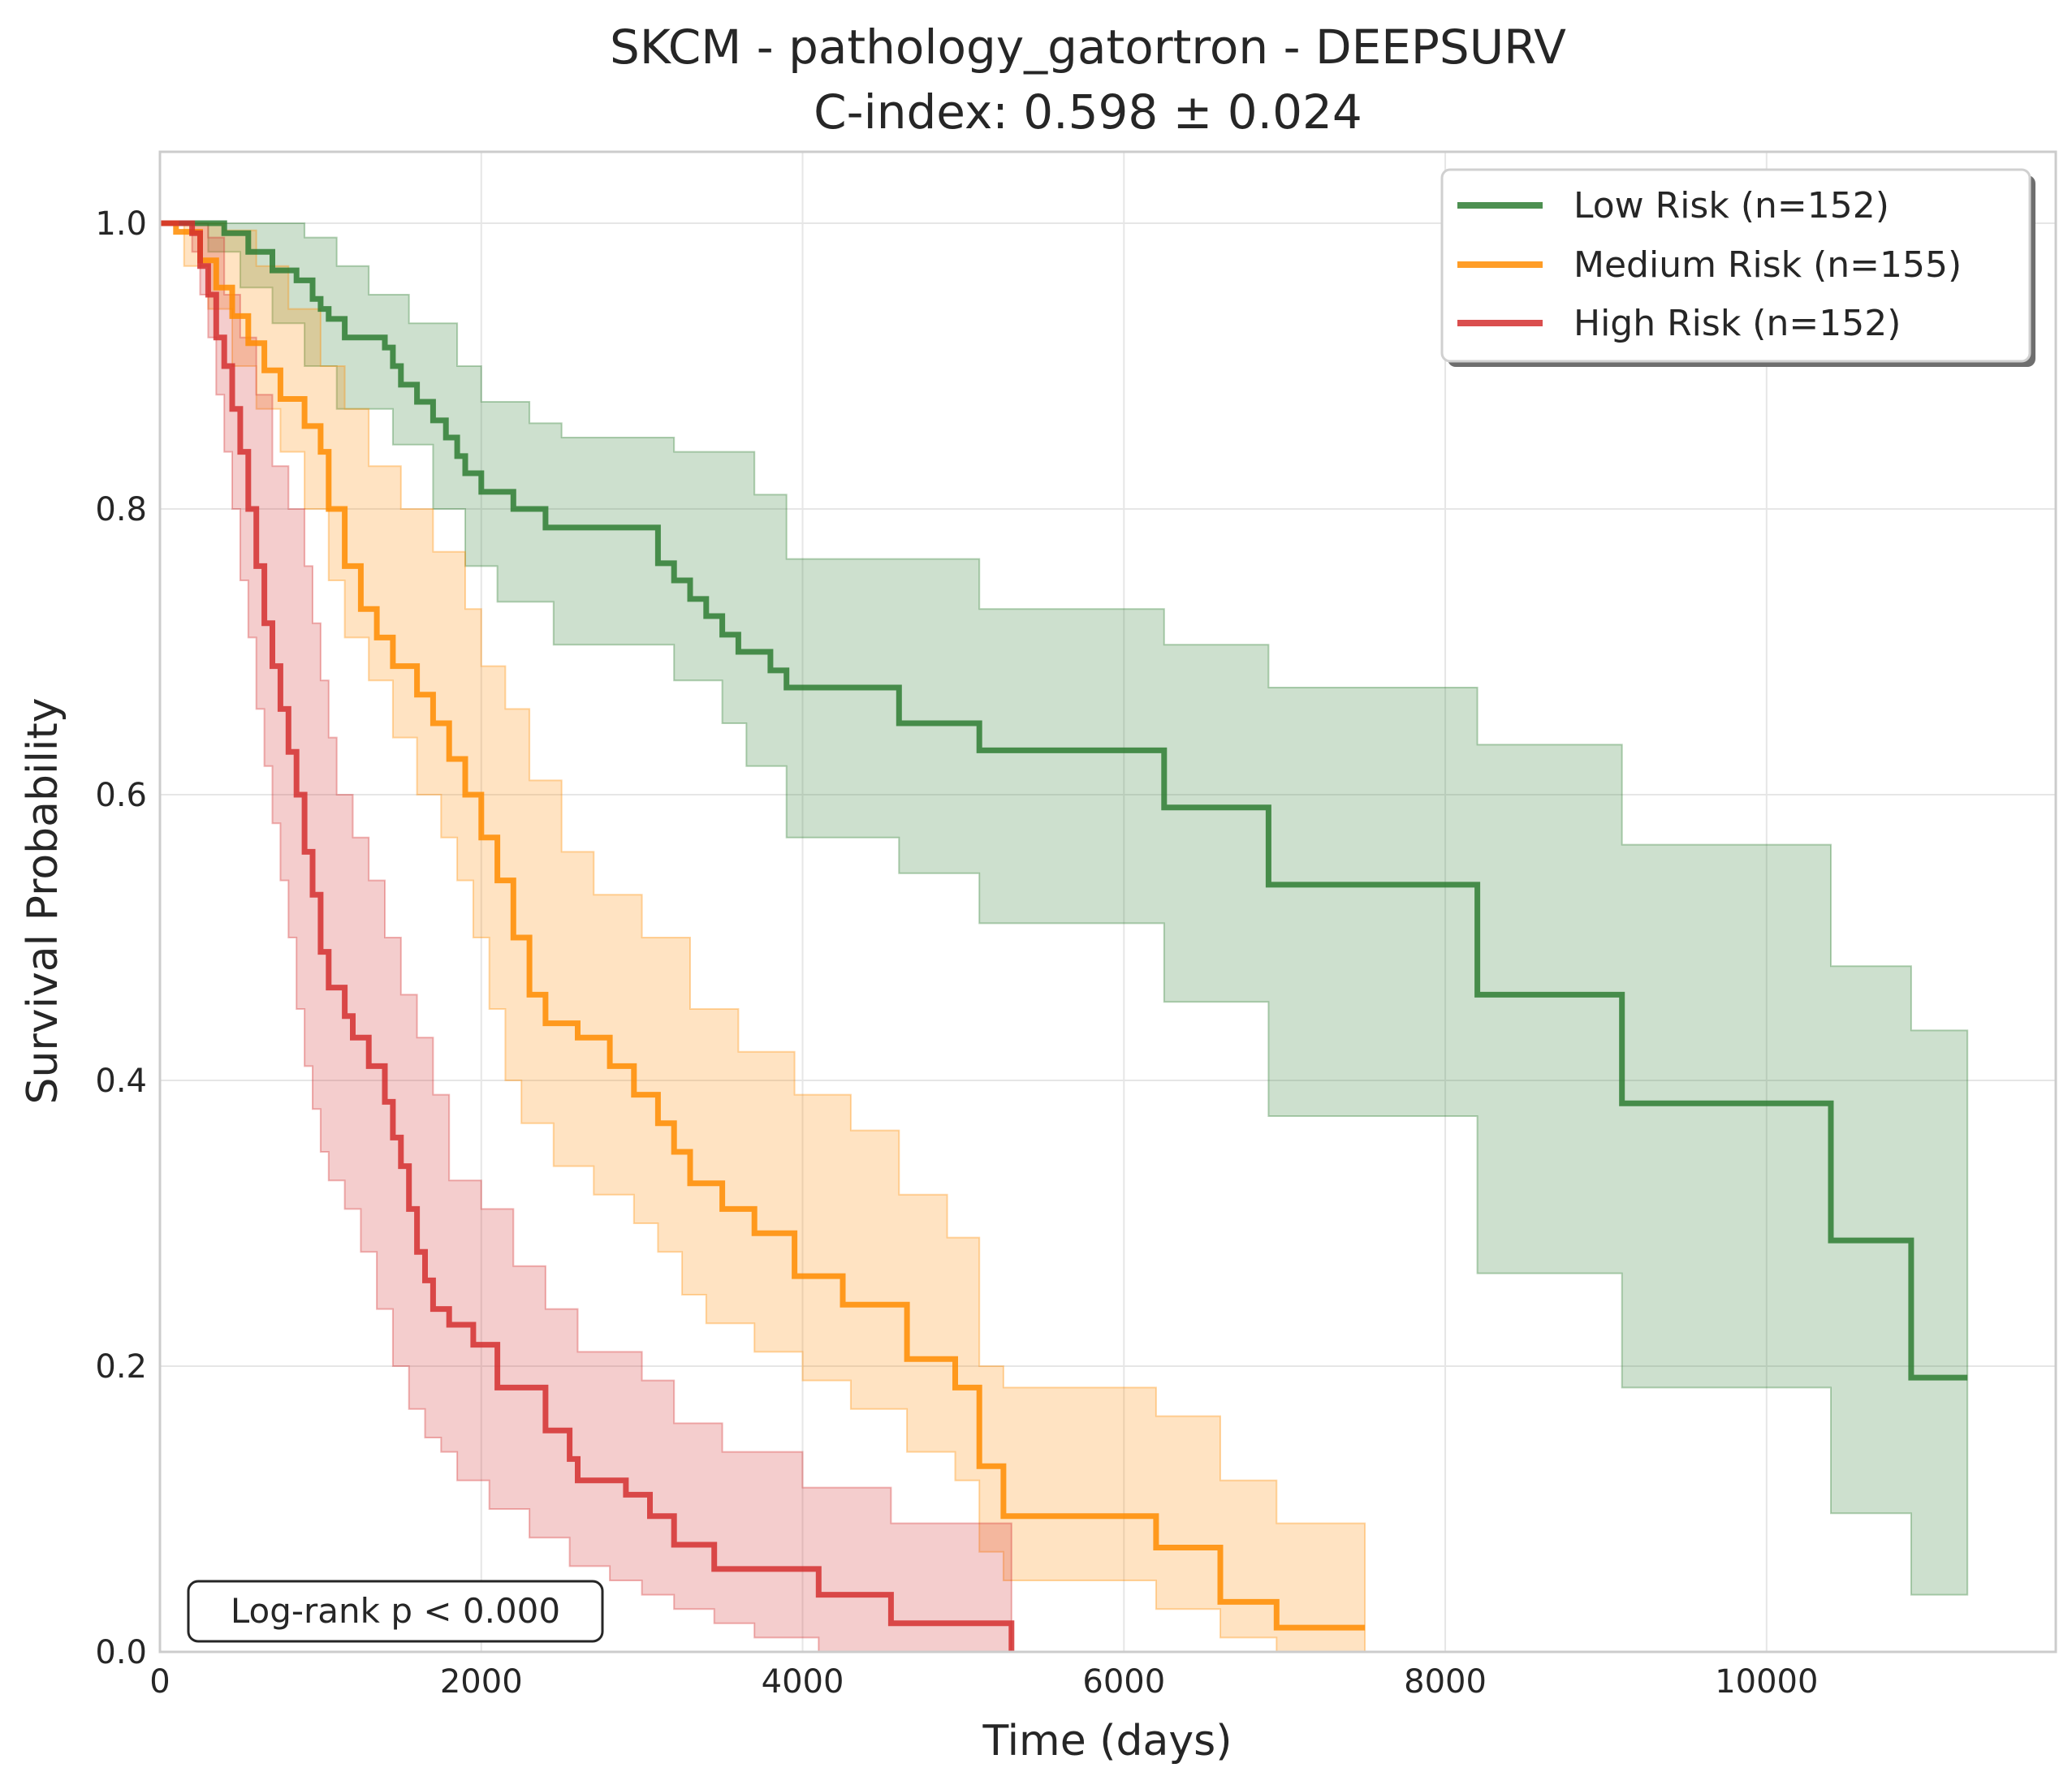 This screenshot has height=1785, width=2072. Describe the element at coordinates (1768, 265) in the screenshot. I see `legend-label-medium-risk: Medium Risk (n=155)` at that location.